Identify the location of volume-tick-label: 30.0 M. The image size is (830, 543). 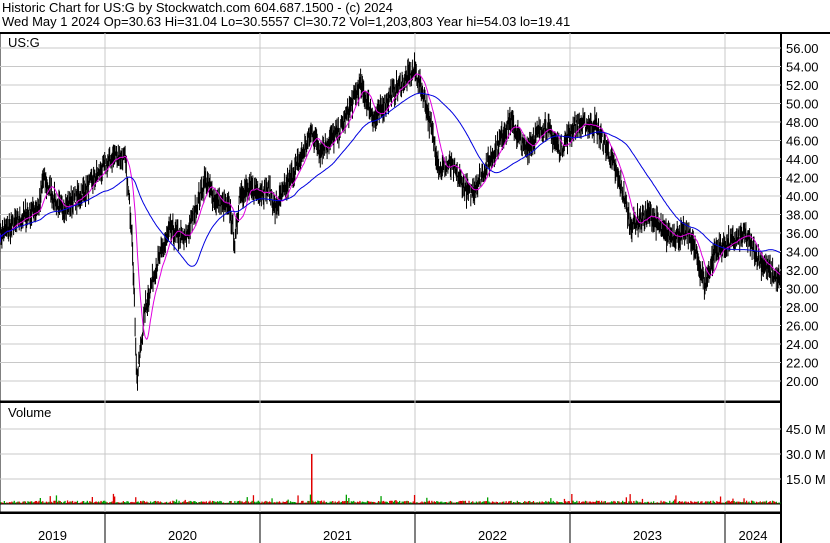
(806, 454).